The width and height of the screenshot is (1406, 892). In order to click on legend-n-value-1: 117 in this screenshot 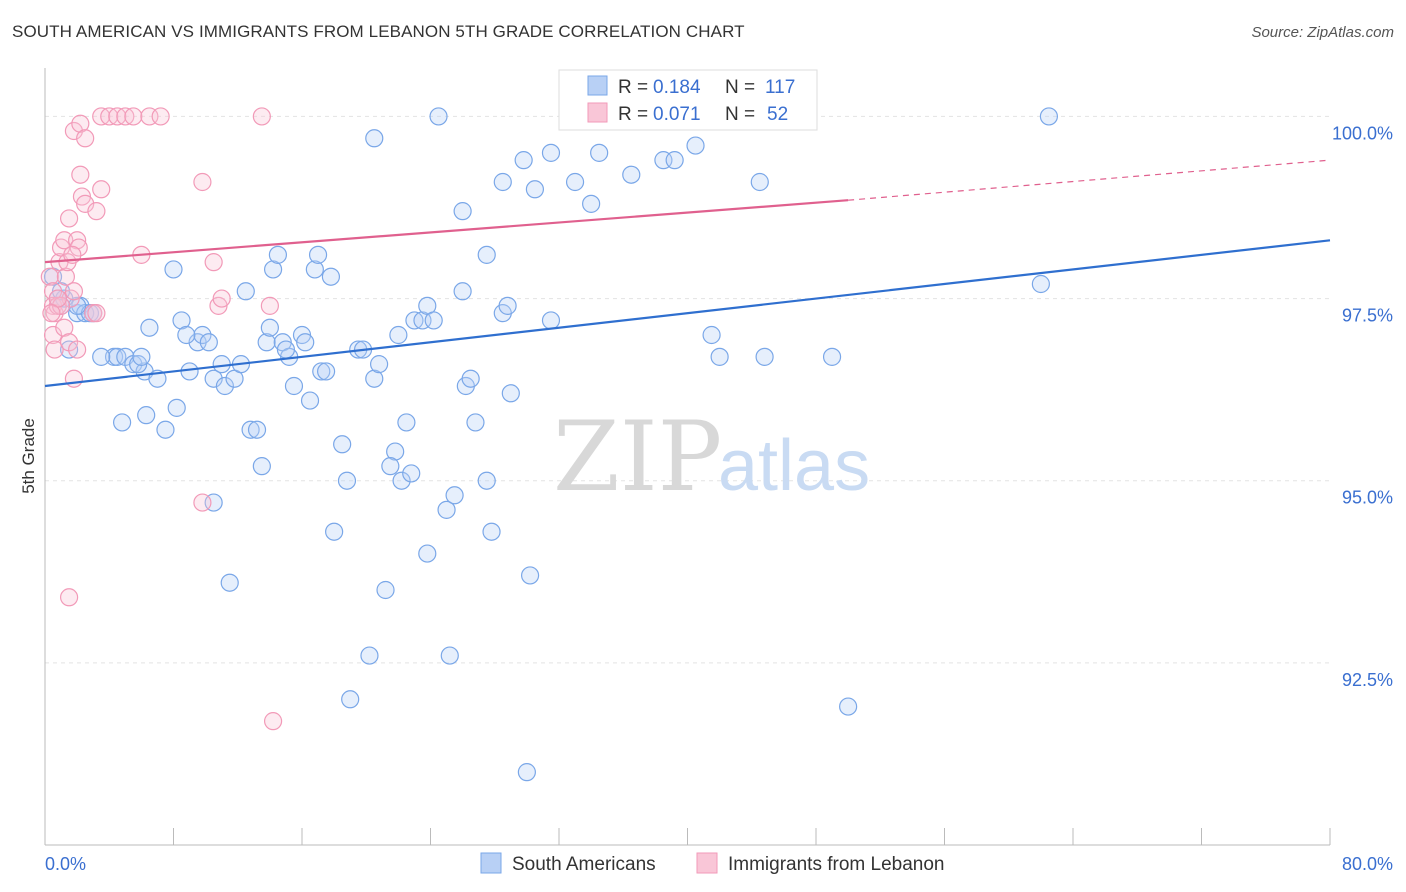, I will do `click(780, 87)`.